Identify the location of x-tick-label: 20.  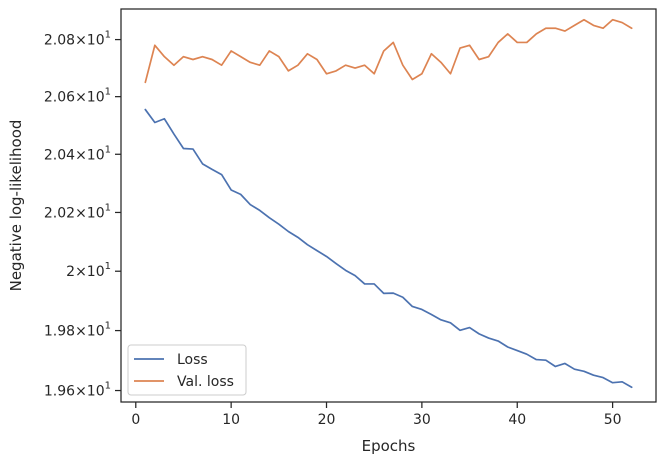
(327, 420).